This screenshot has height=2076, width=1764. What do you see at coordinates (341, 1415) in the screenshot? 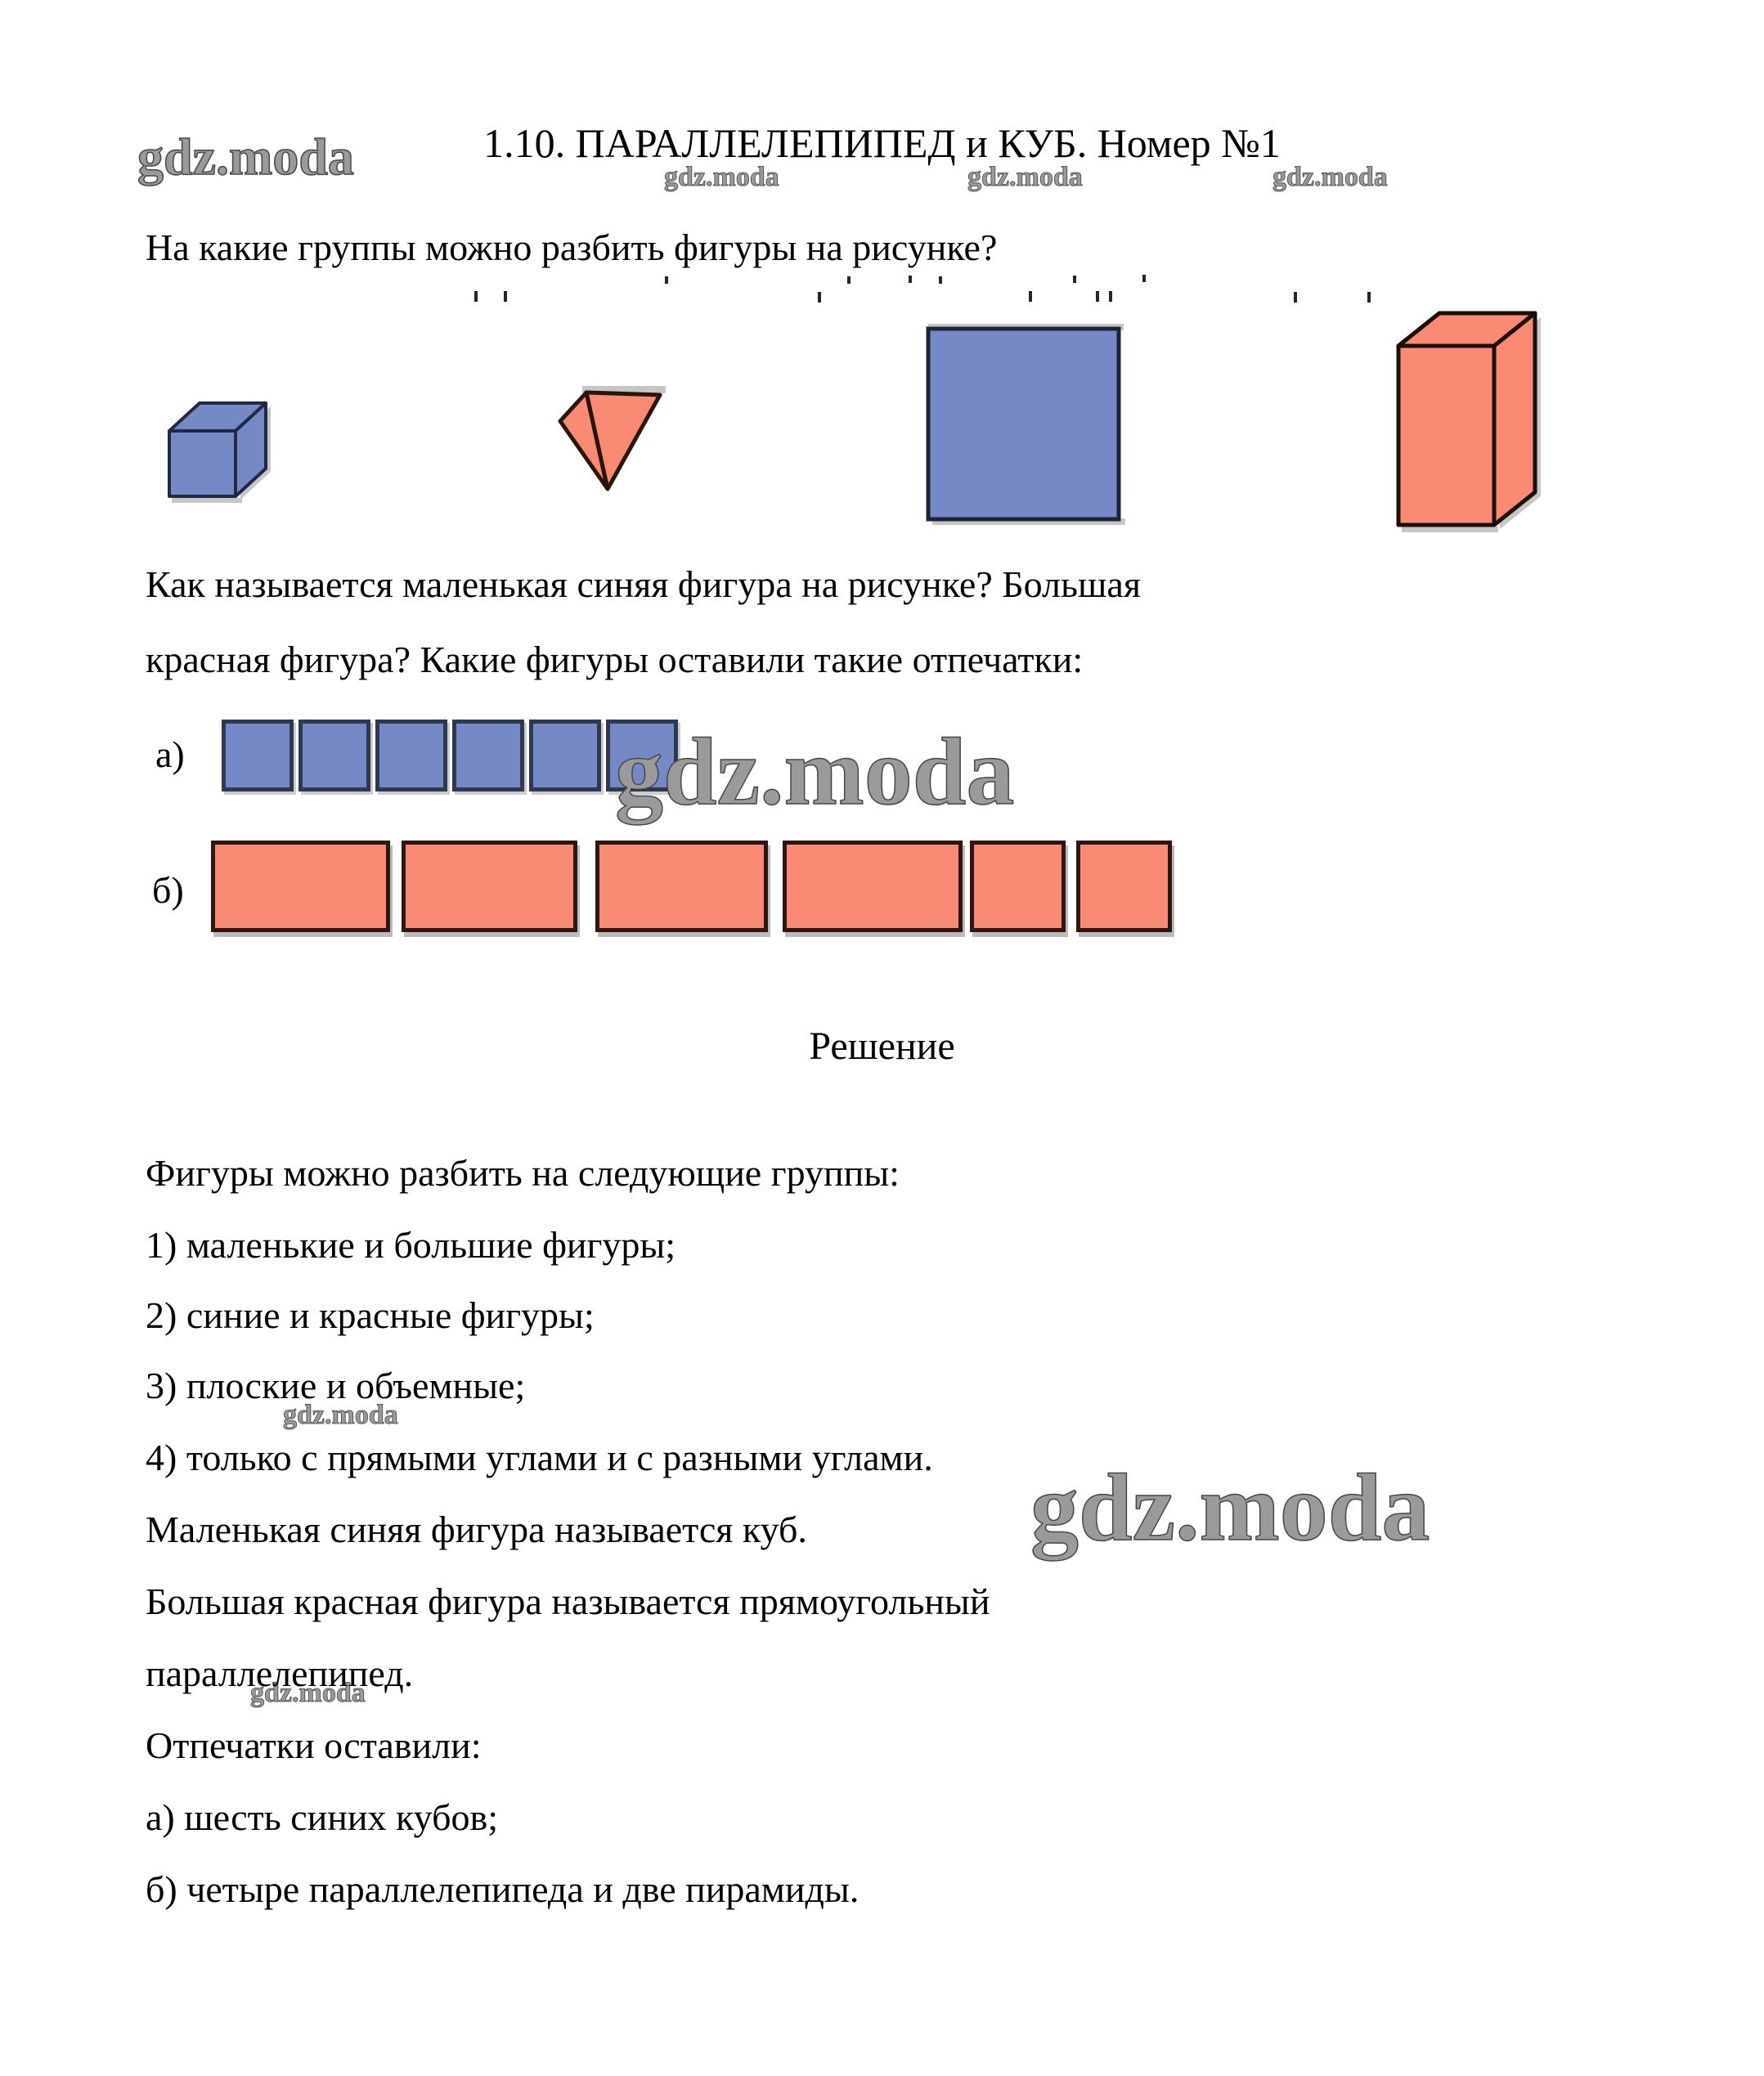
I see `watermark-small-4: gdz.moda` at bounding box center [341, 1415].